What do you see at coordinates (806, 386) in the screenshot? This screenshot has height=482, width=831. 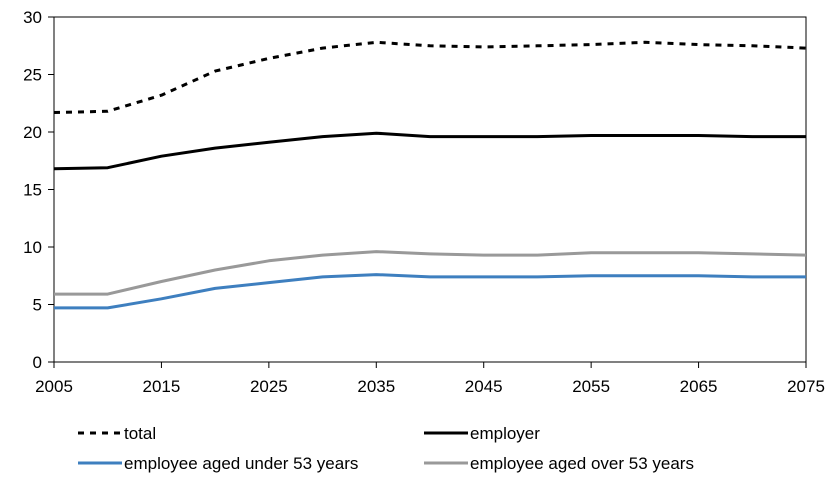 I see `x-tick-label: 2075` at bounding box center [806, 386].